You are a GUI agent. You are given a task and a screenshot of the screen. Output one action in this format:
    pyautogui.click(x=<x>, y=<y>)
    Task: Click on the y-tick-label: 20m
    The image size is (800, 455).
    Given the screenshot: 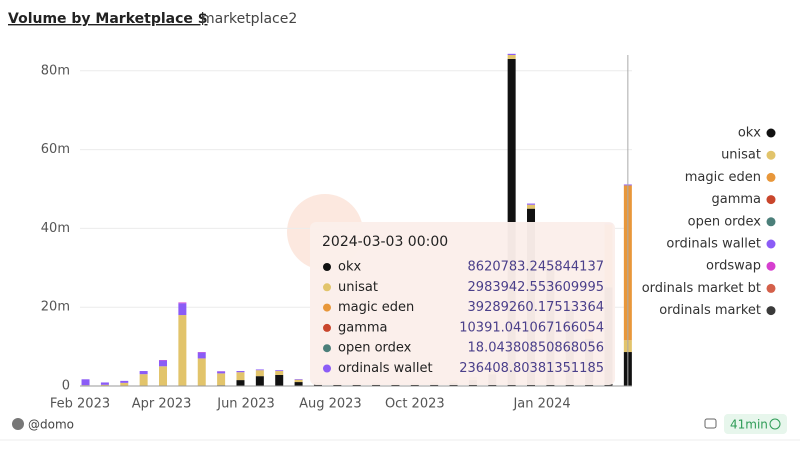 What is the action you would take?
    pyautogui.click(x=55, y=307)
    